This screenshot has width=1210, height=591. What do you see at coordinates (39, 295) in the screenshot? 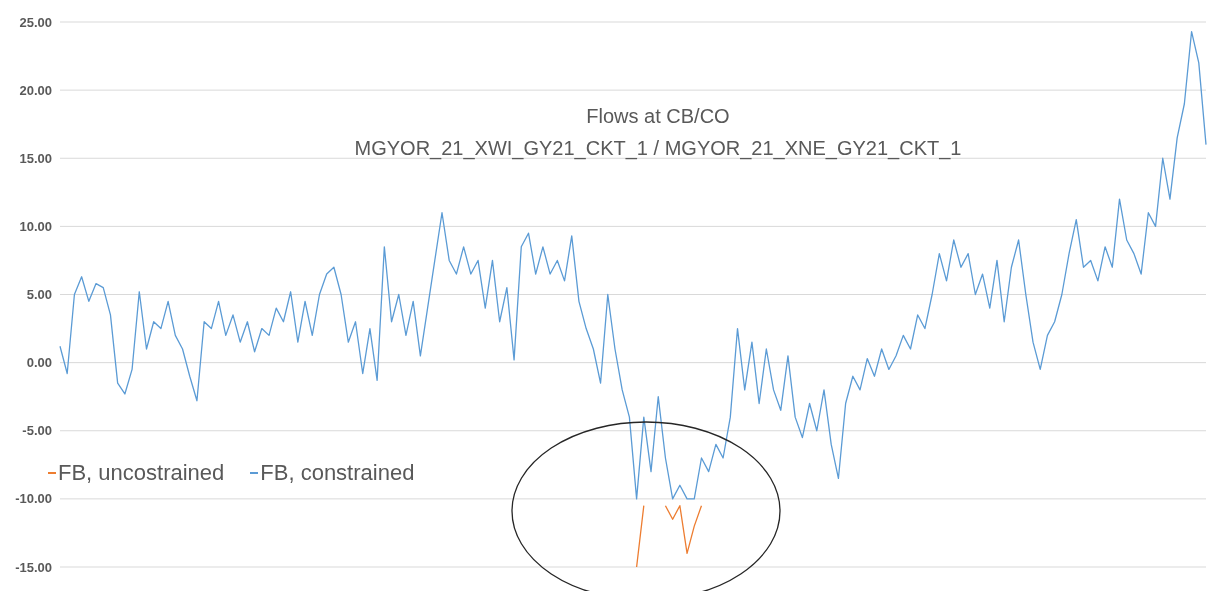
I see `y-tick-label: 5.00` at bounding box center [39, 295].